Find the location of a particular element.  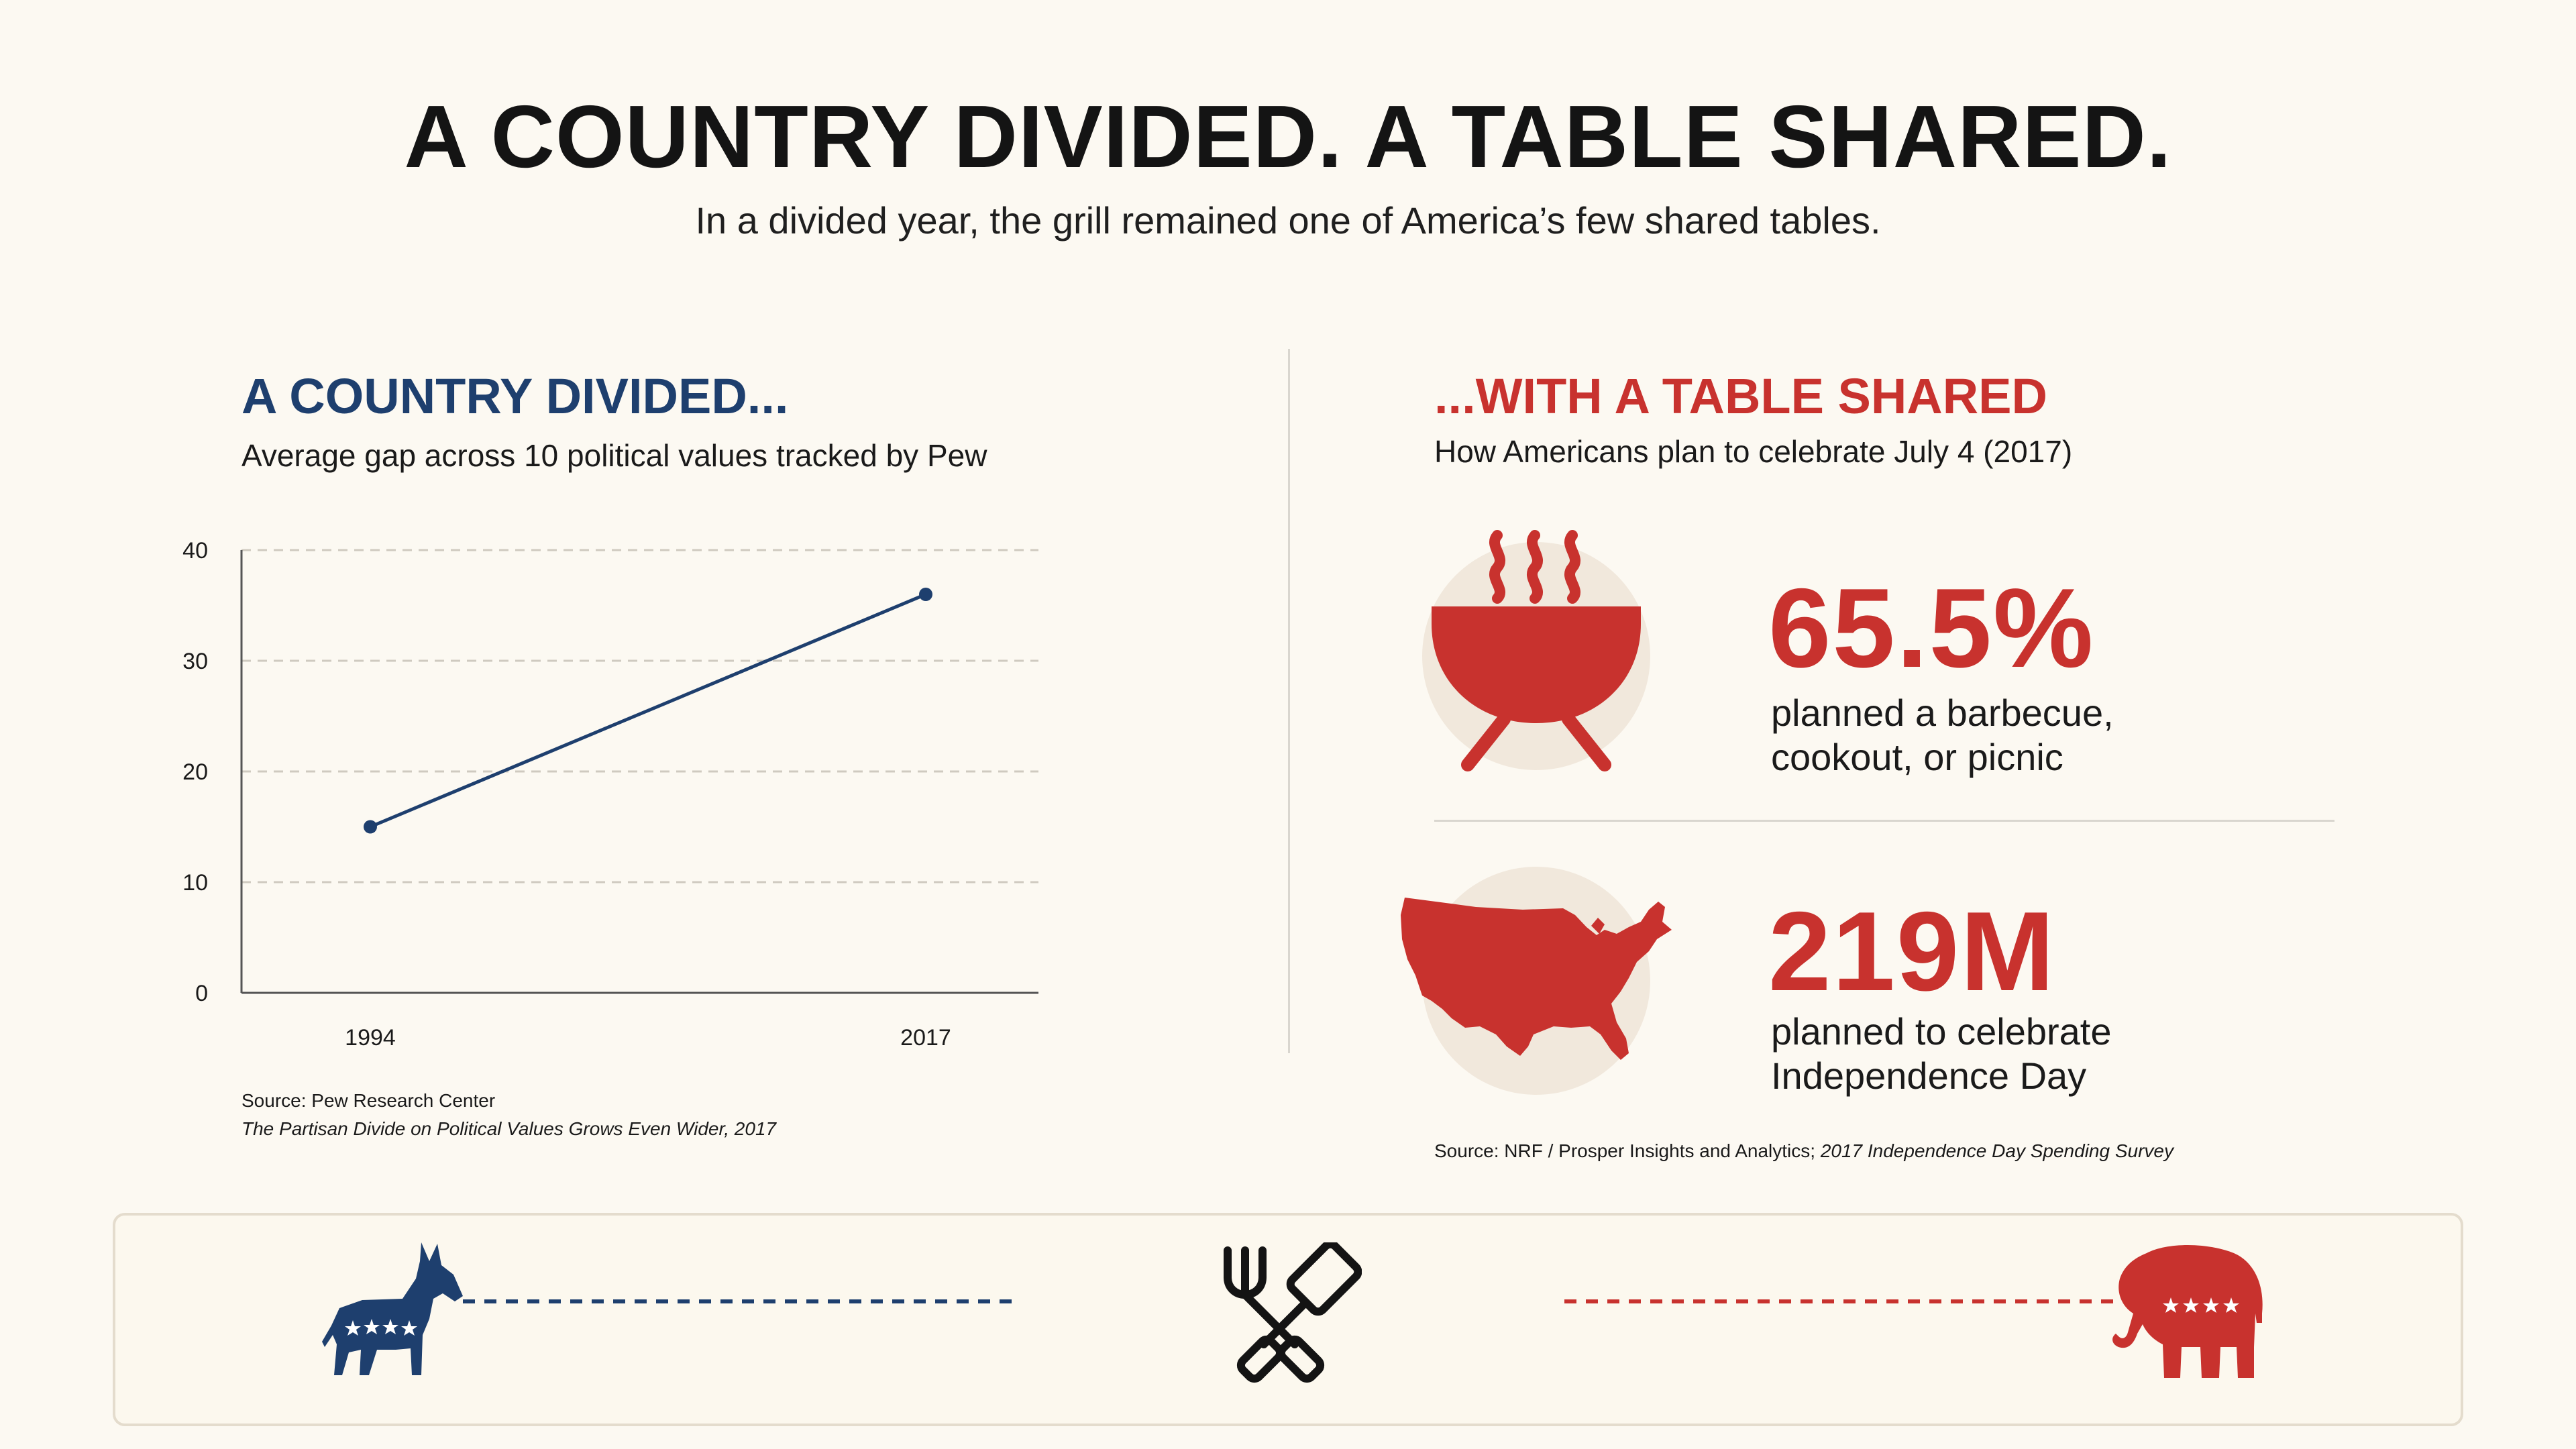

x-tick-label: 2017 is located at coordinates (925, 1038).